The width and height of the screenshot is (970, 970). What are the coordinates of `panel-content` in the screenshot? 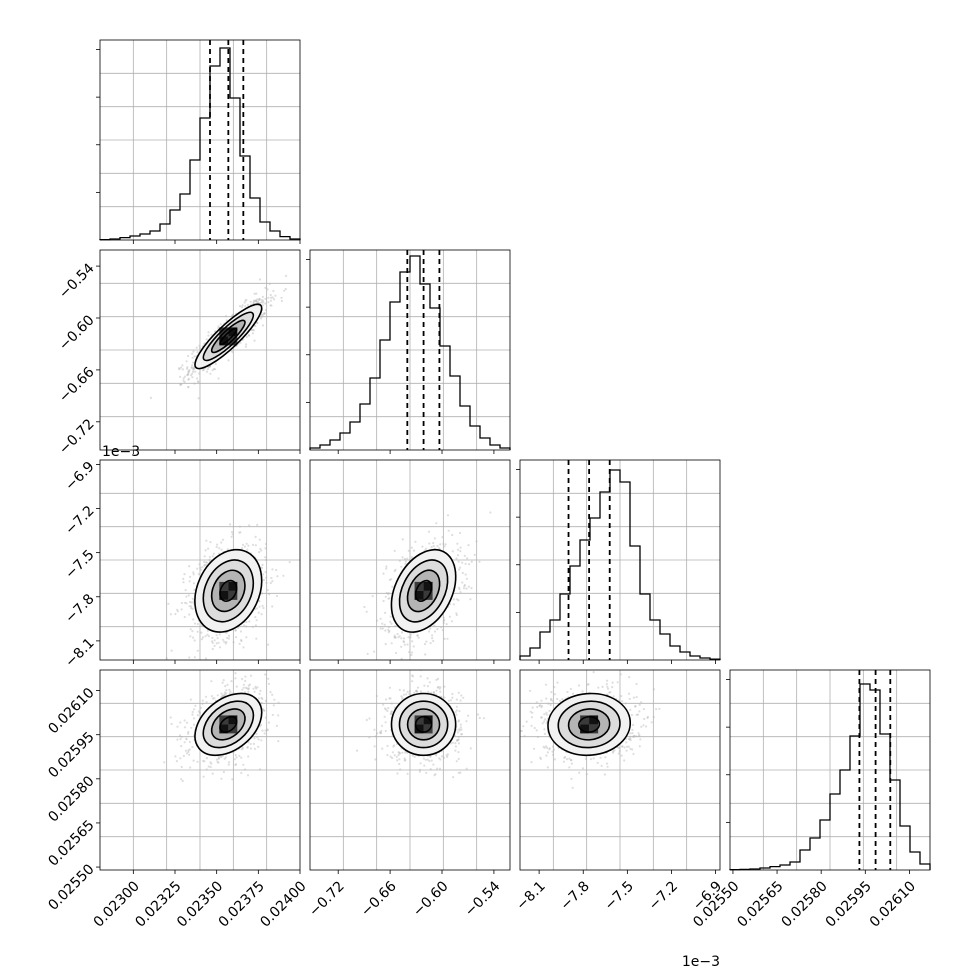 It's located at (590, 730).